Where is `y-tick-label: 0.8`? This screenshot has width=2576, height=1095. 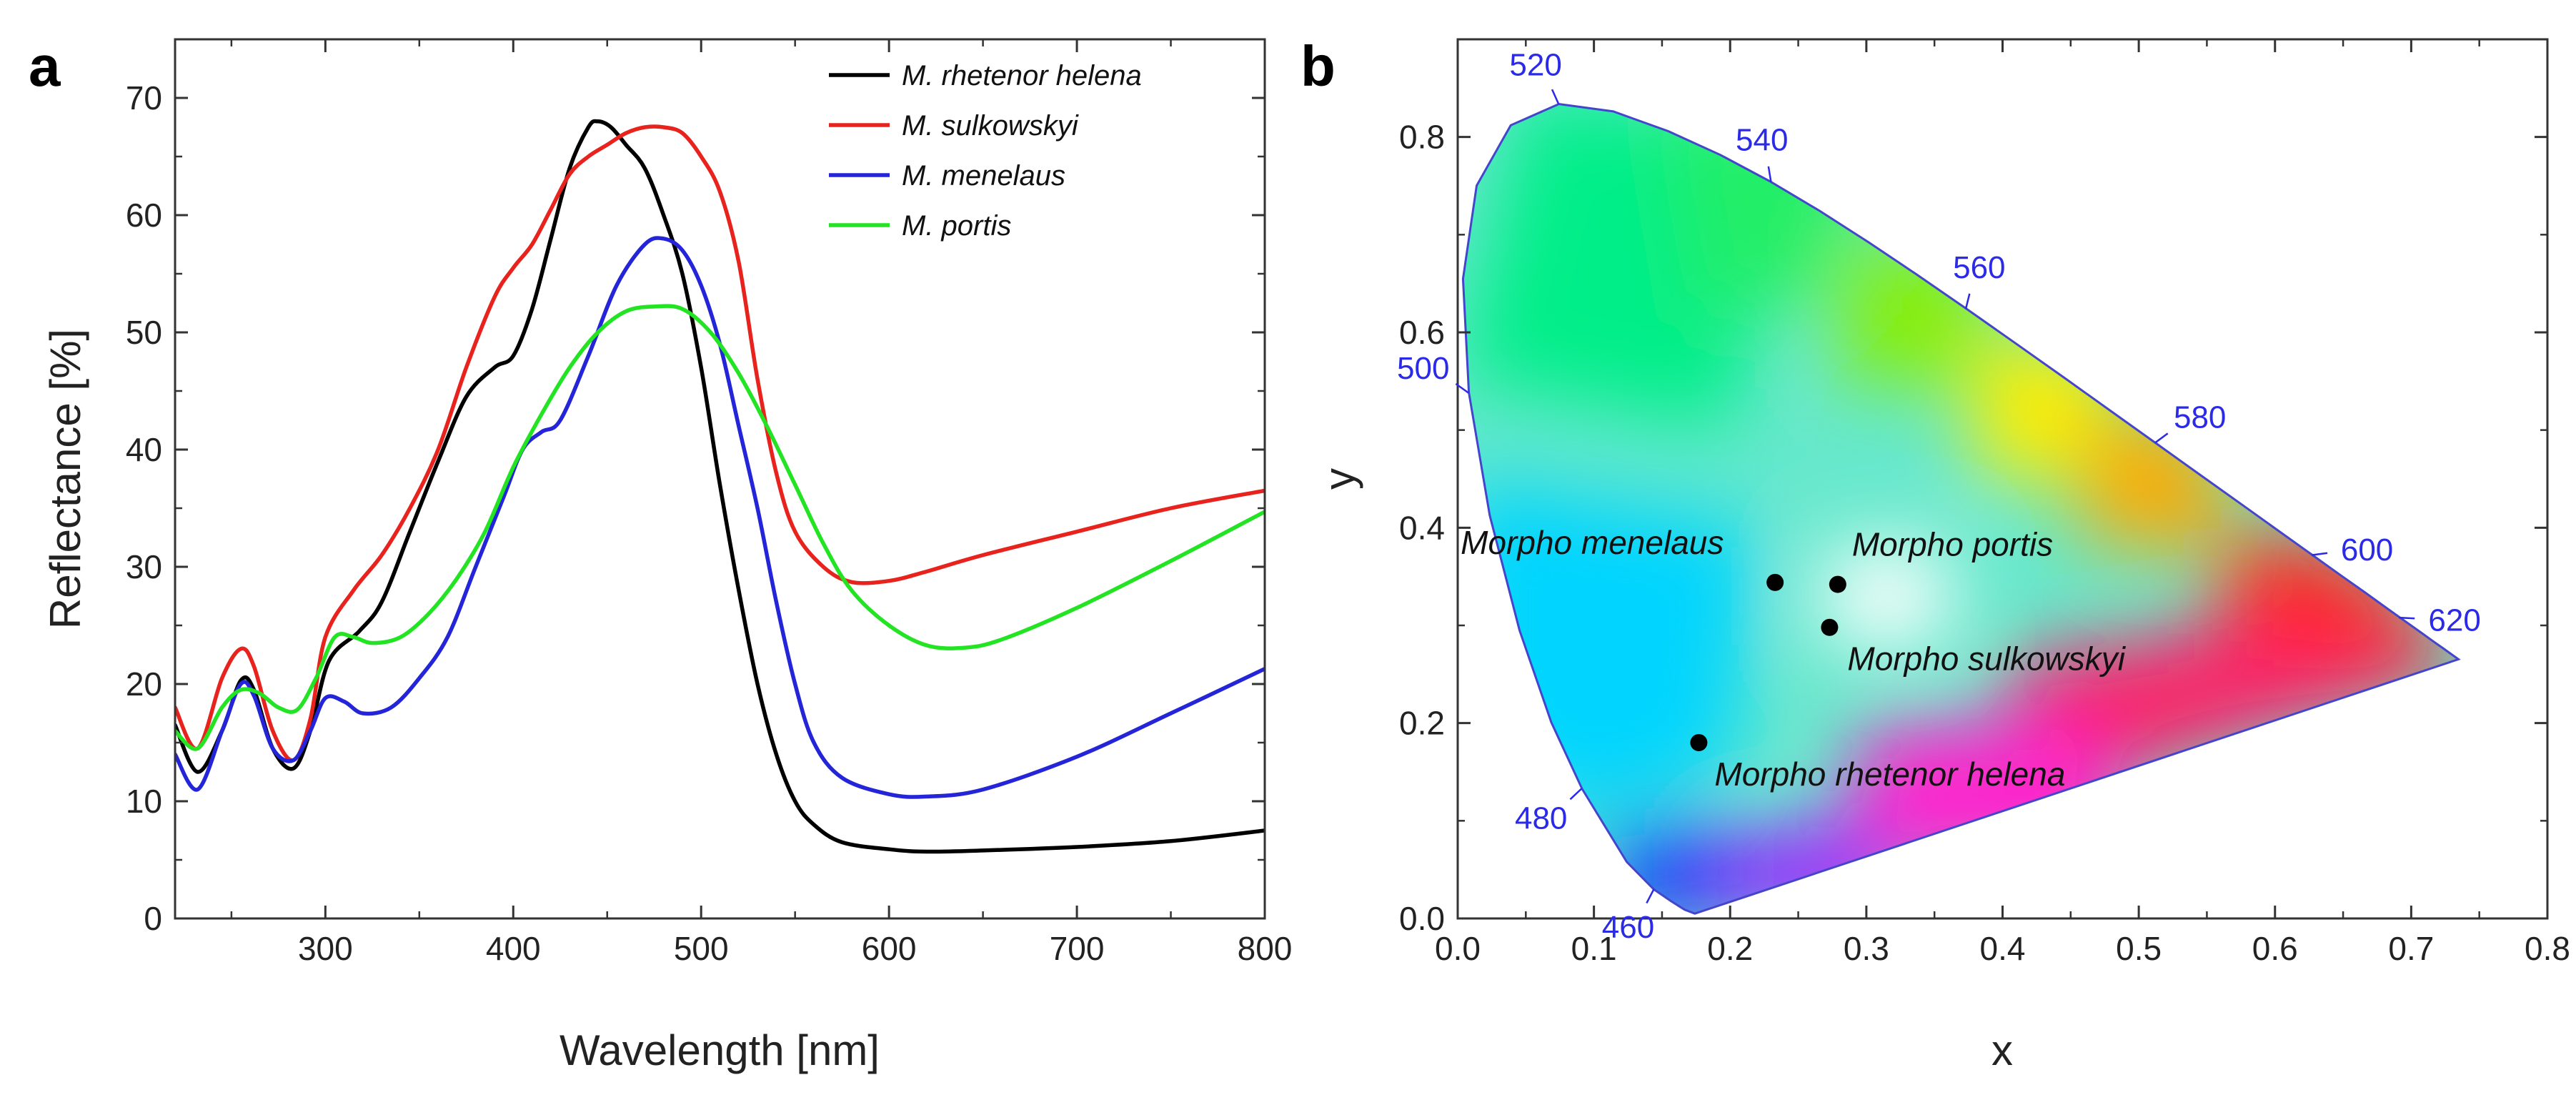
y-tick-label: 0.8 is located at coordinates (1422, 137).